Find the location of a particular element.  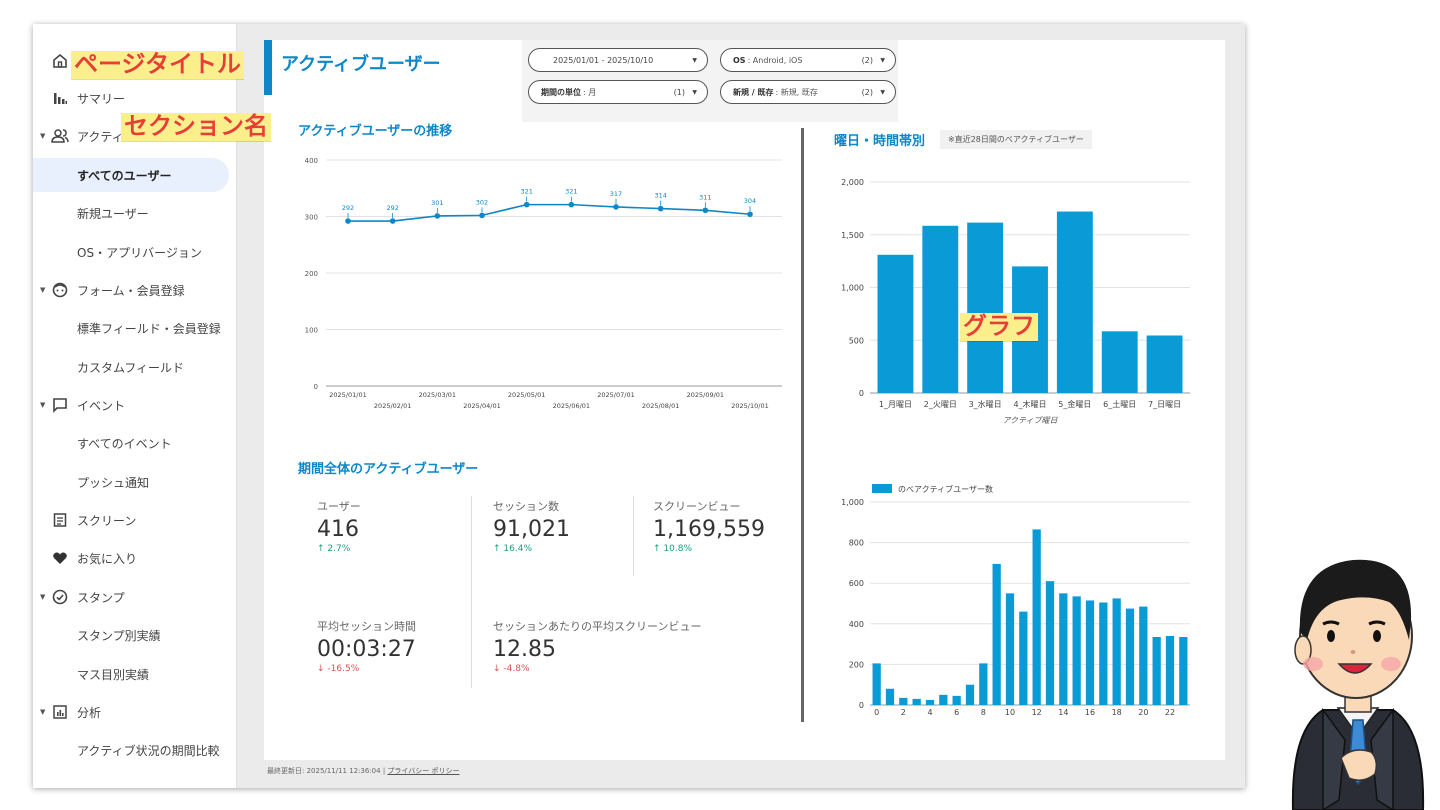

y-tick-label: 1,000 is located at coordinates (852, 288).